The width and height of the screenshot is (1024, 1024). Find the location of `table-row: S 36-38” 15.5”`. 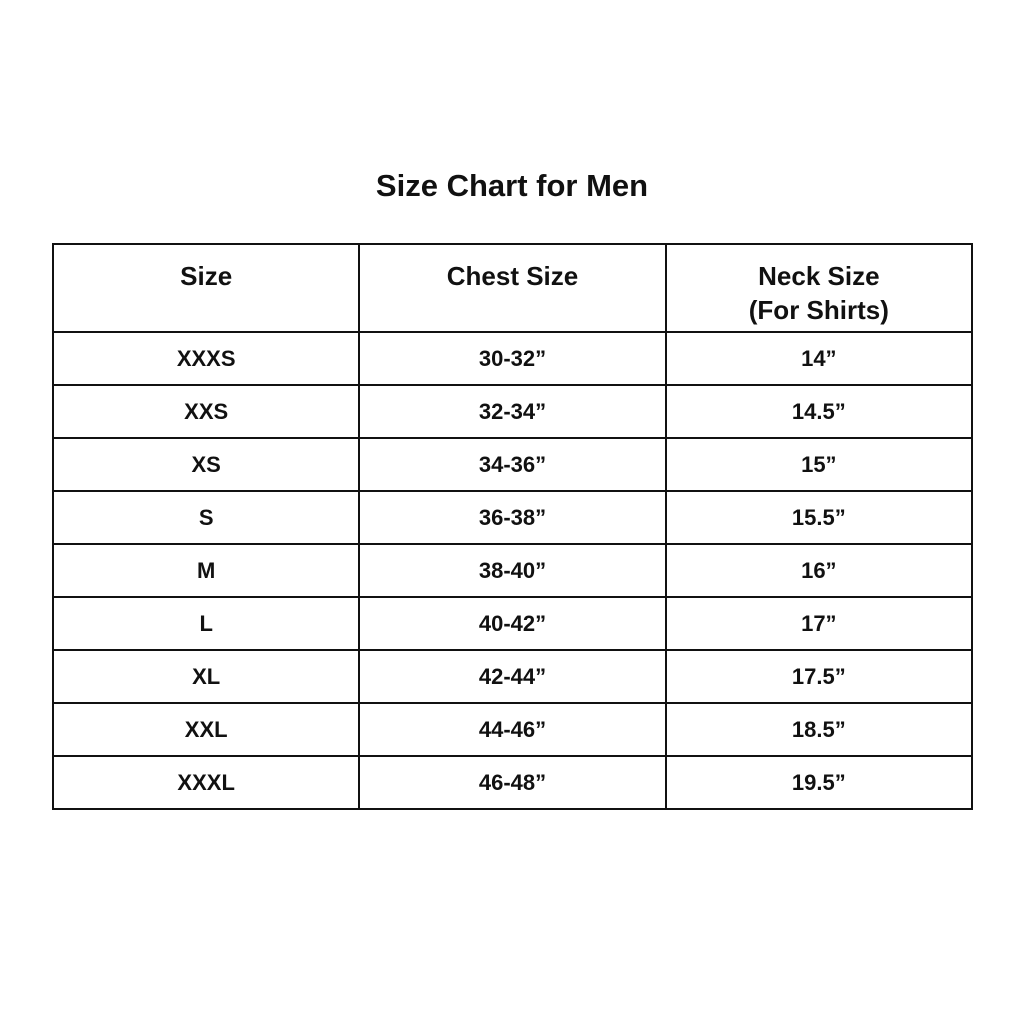

table-row: S 36-38” 15.5” is located at coordinates (512, 517).